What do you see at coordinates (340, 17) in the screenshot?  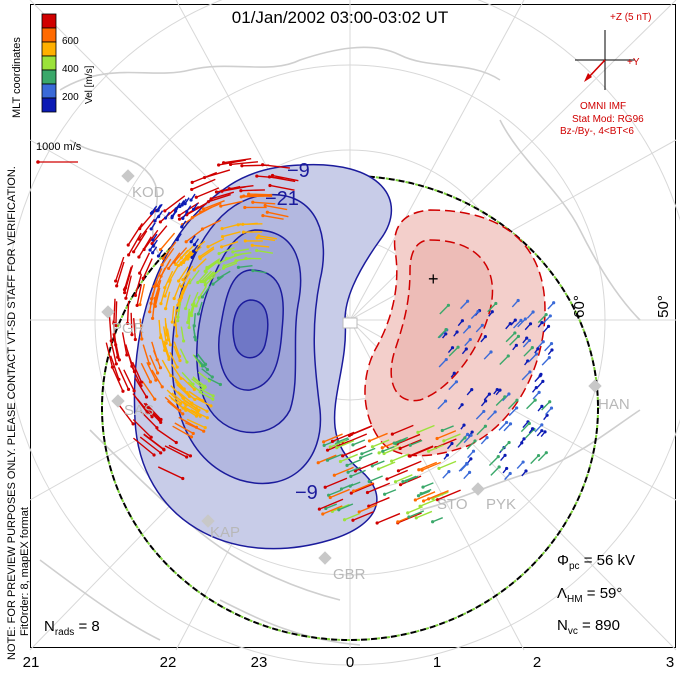 I see `map-title: 01/Jan/2002 03:00-03:02 UT` at bounding box center [340, 17].